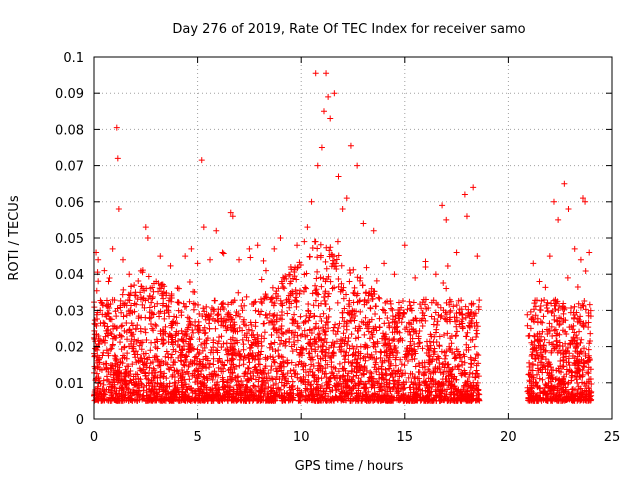  What do you see at coordinates (69, 384) in the screenshot?
I see `y-tick-label: 0.01` at bounding box center [69, 384].